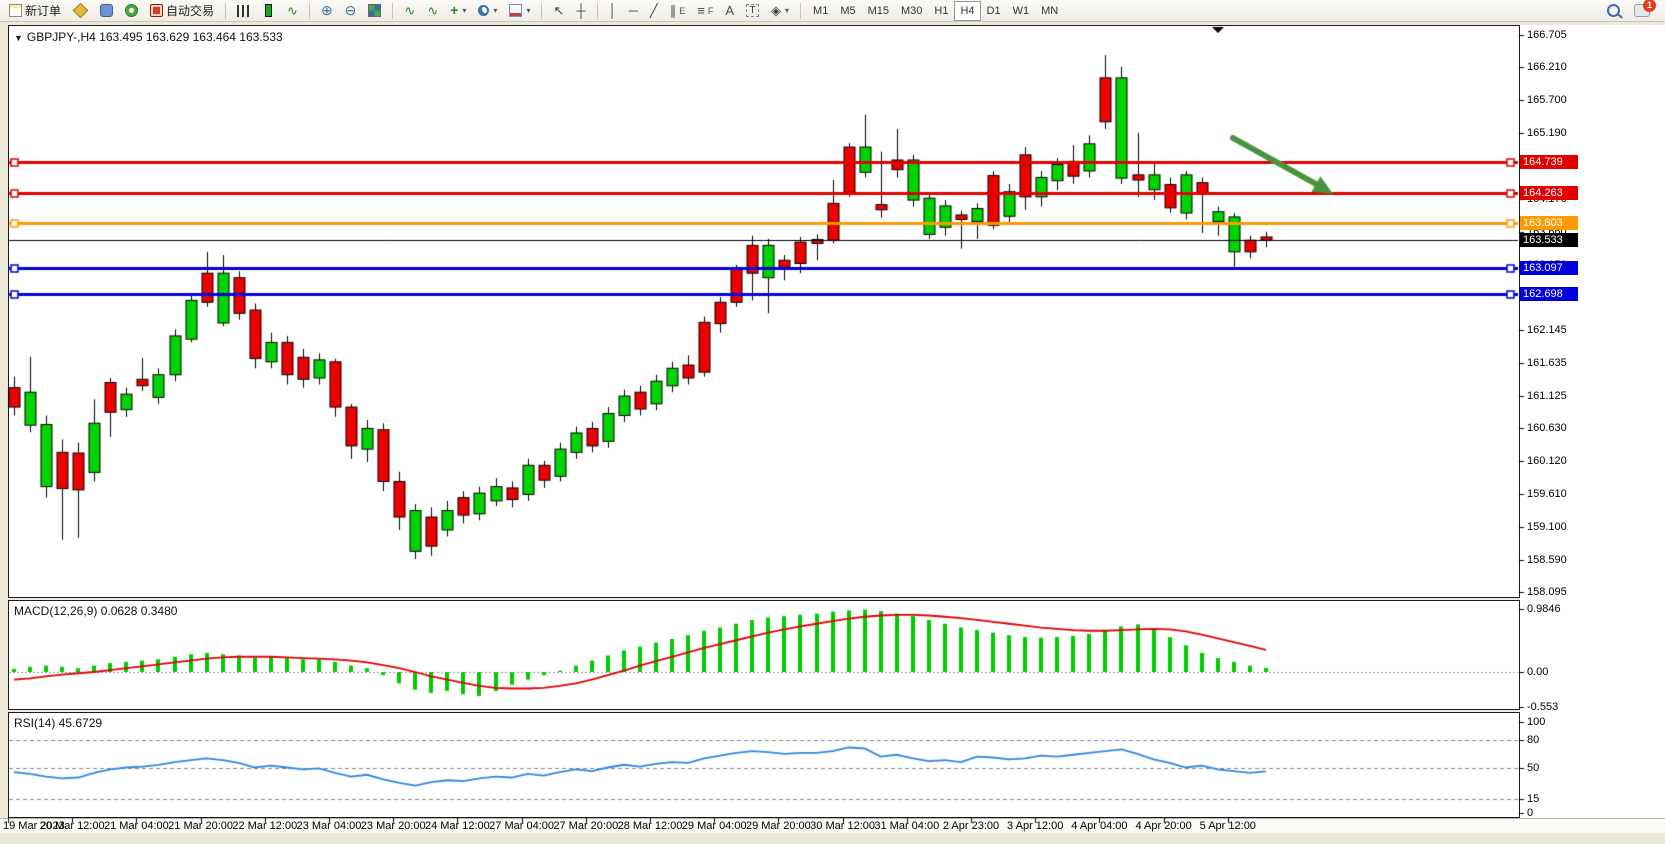 Image resolution: width=1665 pixels, height=844 pixels. I want to click on macd-label: MACD(12,26,9) 0.0628 0.3480, so click(96, 611).